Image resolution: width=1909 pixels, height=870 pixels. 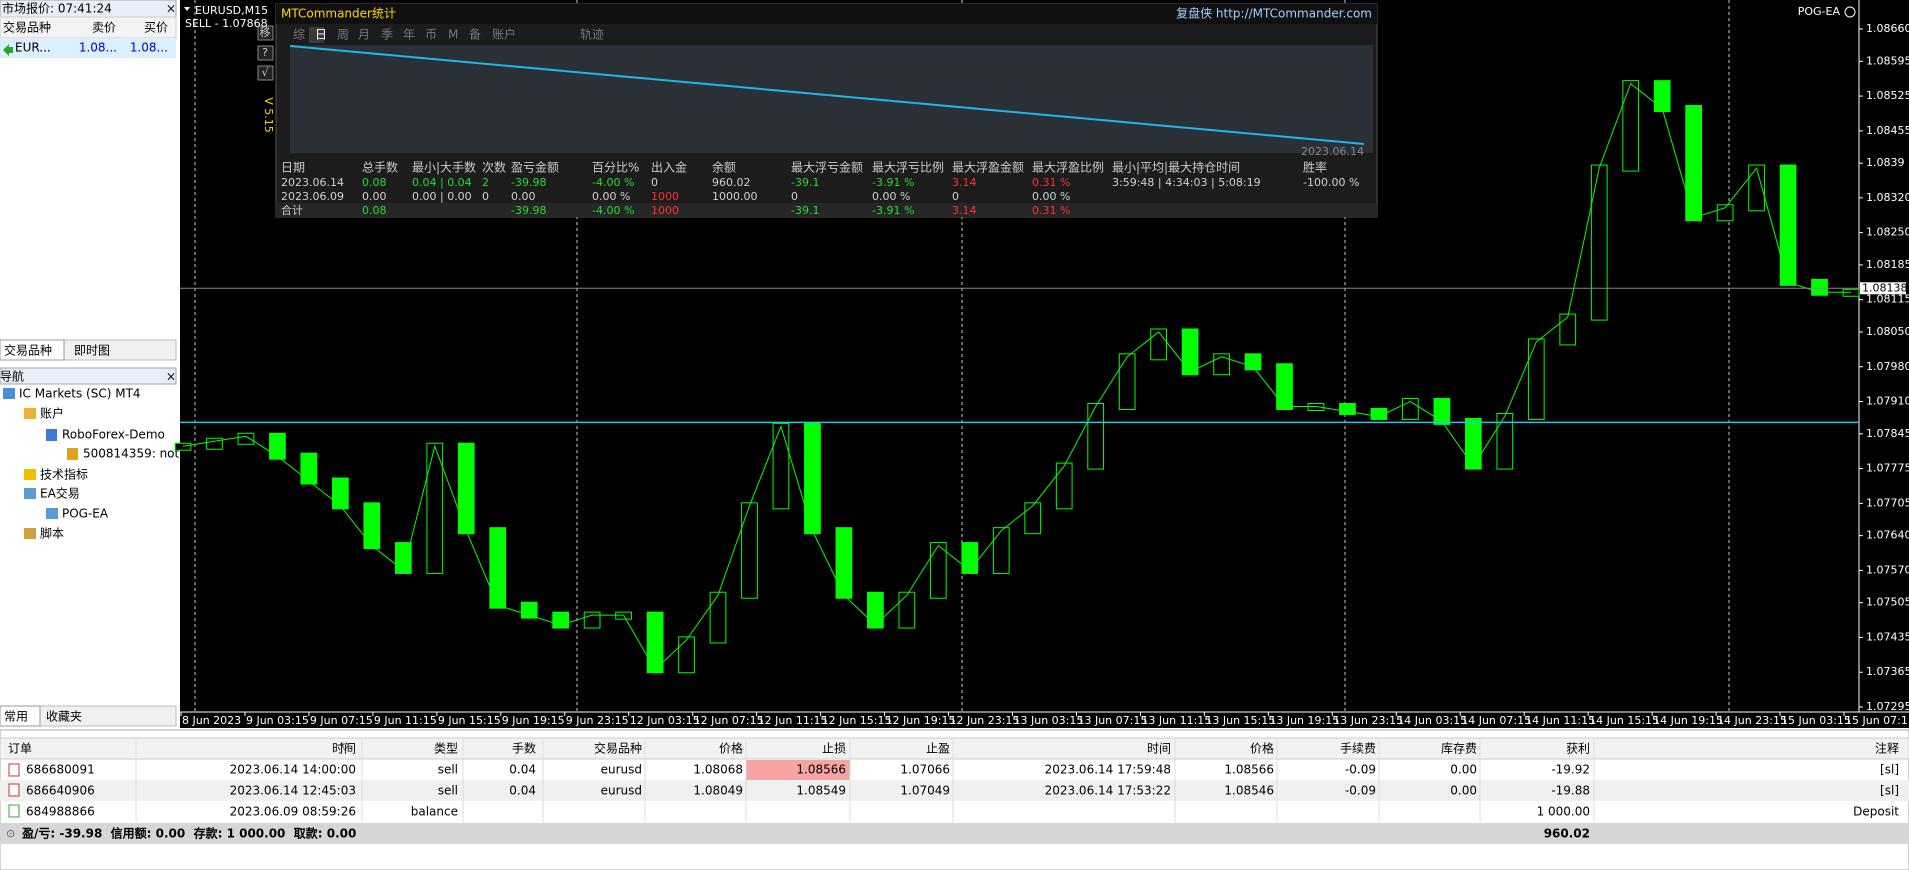 What do you see at coordinates (453, 35) in the screenshot?
I see `mtc-tab: M` at bounding box center [453, 35].